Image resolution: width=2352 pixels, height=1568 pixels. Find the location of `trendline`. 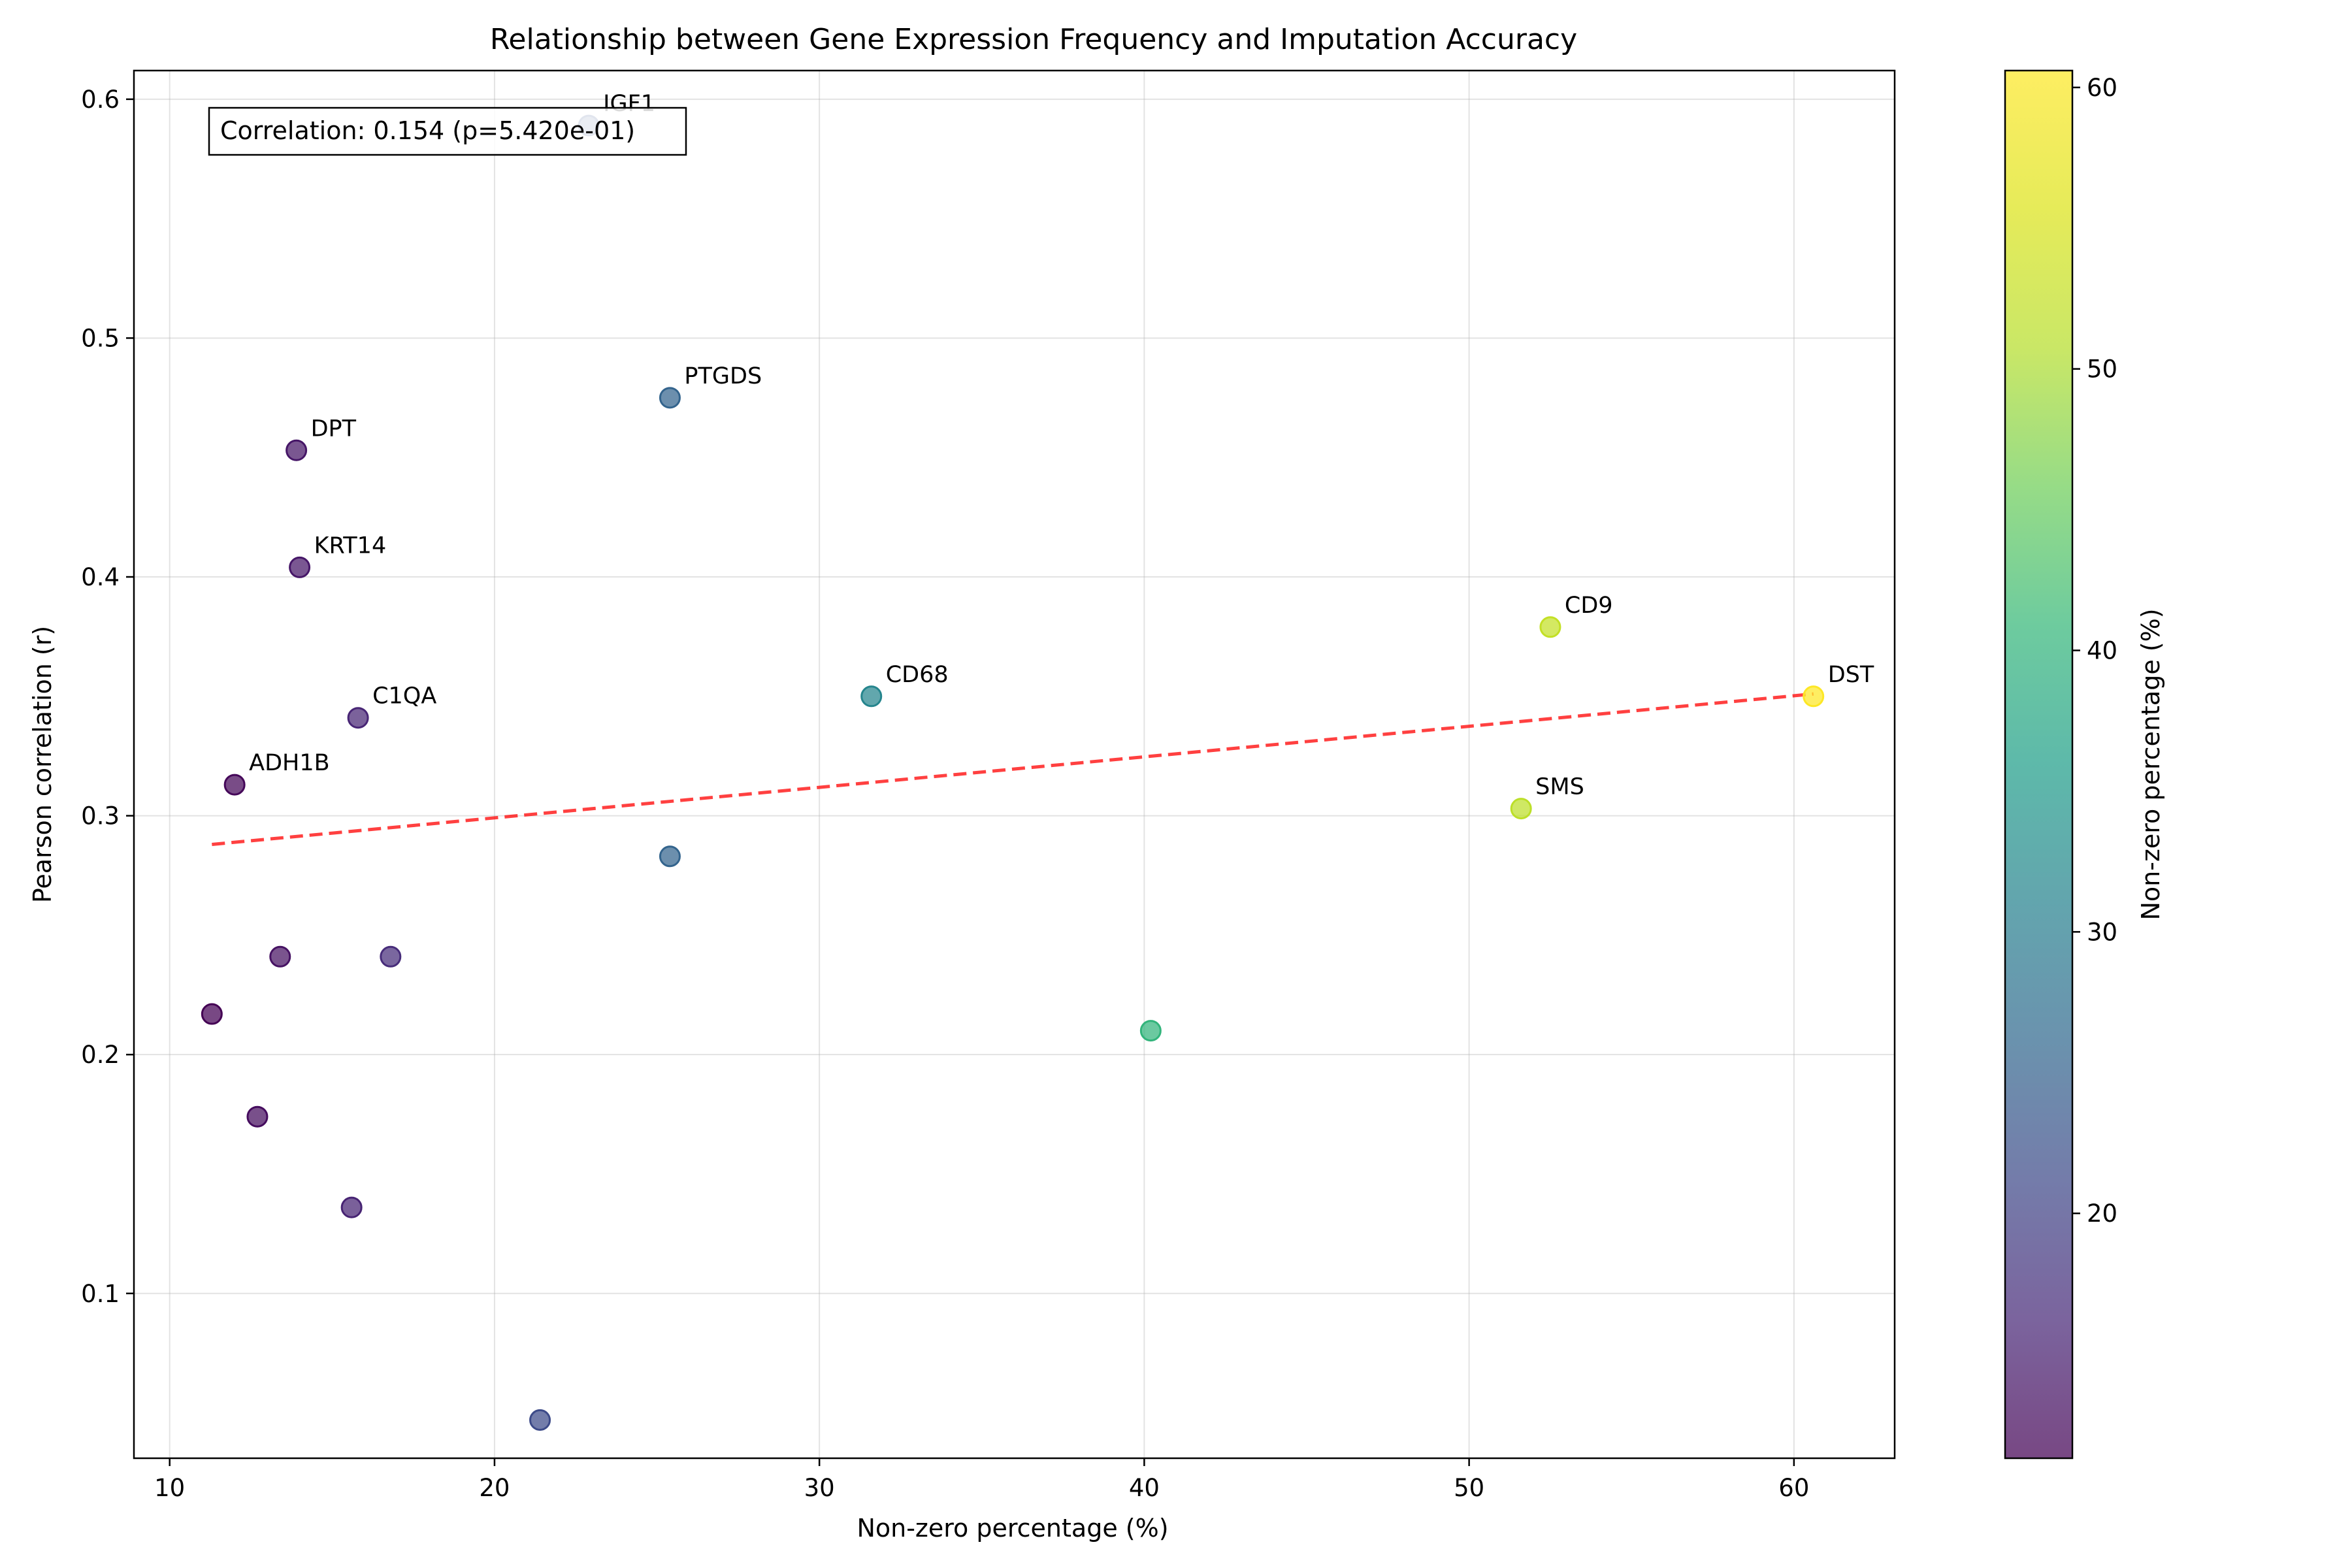

trendline is located at coordinates (1013, 769).